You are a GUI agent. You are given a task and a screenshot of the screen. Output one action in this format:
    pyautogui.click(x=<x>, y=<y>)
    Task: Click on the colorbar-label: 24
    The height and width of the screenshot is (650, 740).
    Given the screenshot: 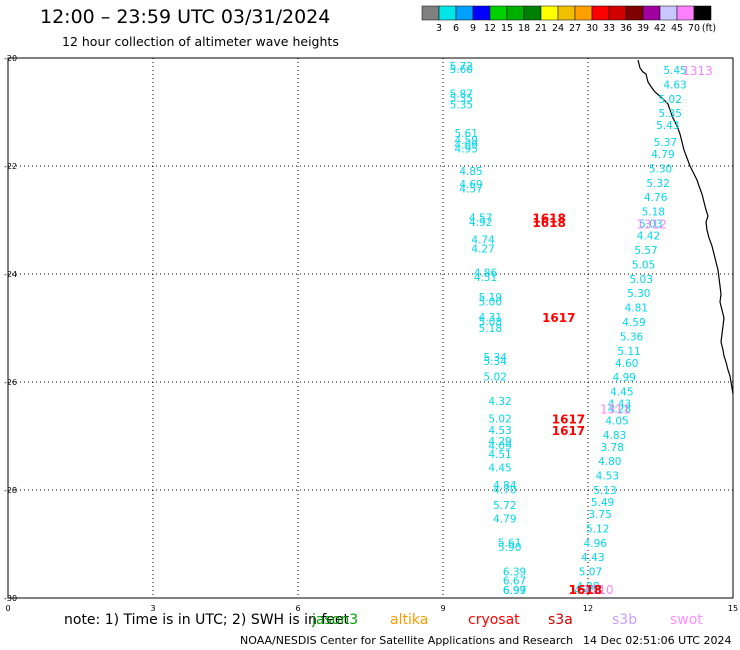 What is the action you would take?
    pyautogui.click(x=558, y=28)
    